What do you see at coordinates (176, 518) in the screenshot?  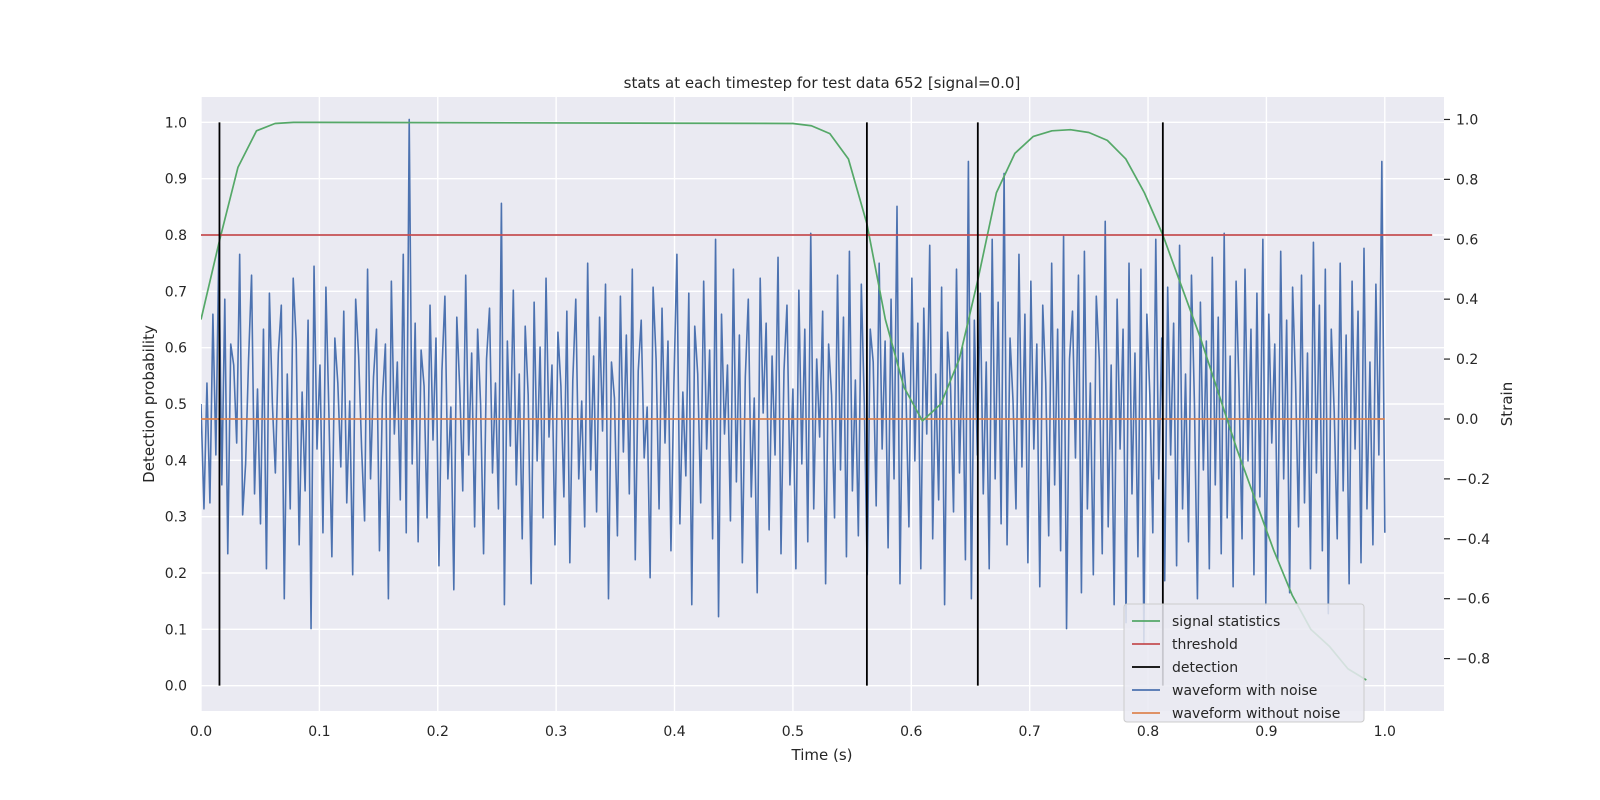 I see `y-tick-label: 0.3` at bounding box center [176, 518].